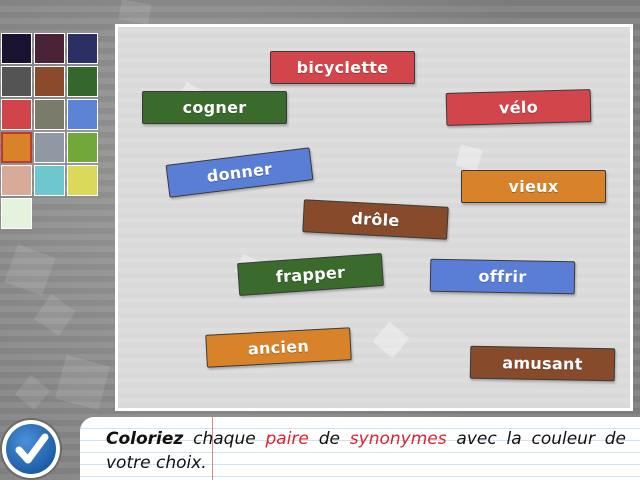 The height and width of the screenshot is (480, 640). I want to click on word-card-vieux: vieux, so click(533, 186).